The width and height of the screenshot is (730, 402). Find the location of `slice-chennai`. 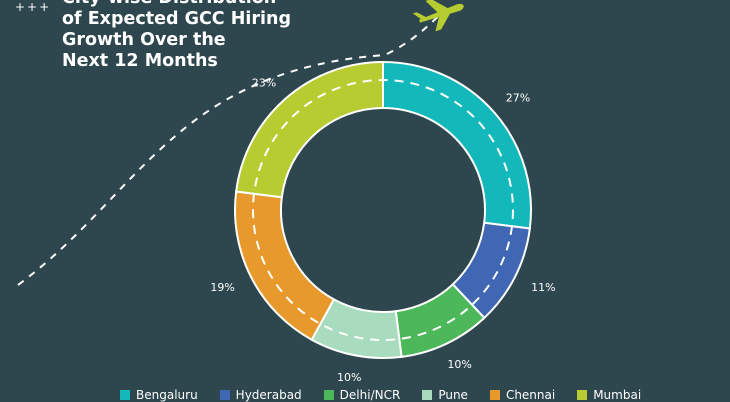

slice-chennai is located at coordinates (285, 266).